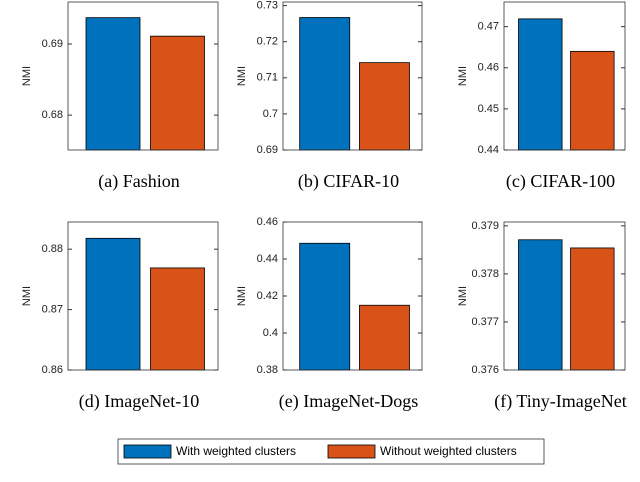 The image size is (640, 482). I want to click on caption: (f) Tiny-ImageNet, so click(560, 401).